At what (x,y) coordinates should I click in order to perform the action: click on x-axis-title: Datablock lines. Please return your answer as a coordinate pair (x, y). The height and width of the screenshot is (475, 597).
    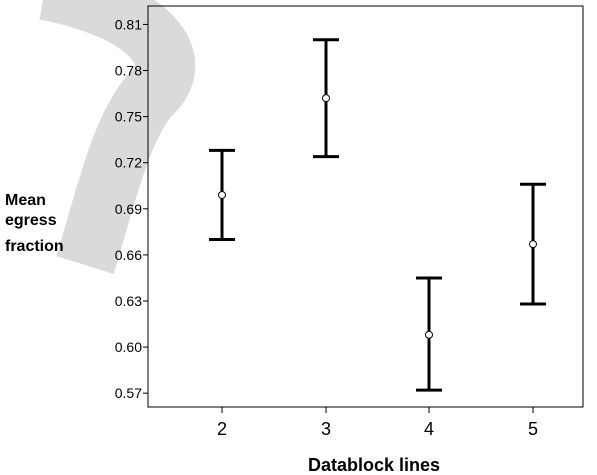
    Looking at the image, I should click on (374, 465).